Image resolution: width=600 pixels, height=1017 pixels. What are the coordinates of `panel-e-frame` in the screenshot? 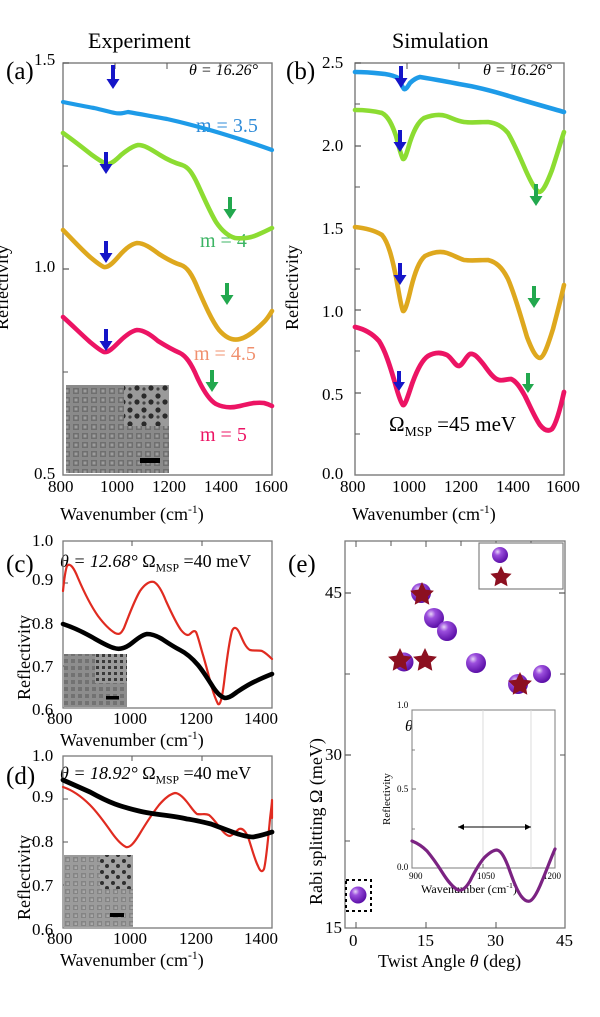 It's located at (455, 734).